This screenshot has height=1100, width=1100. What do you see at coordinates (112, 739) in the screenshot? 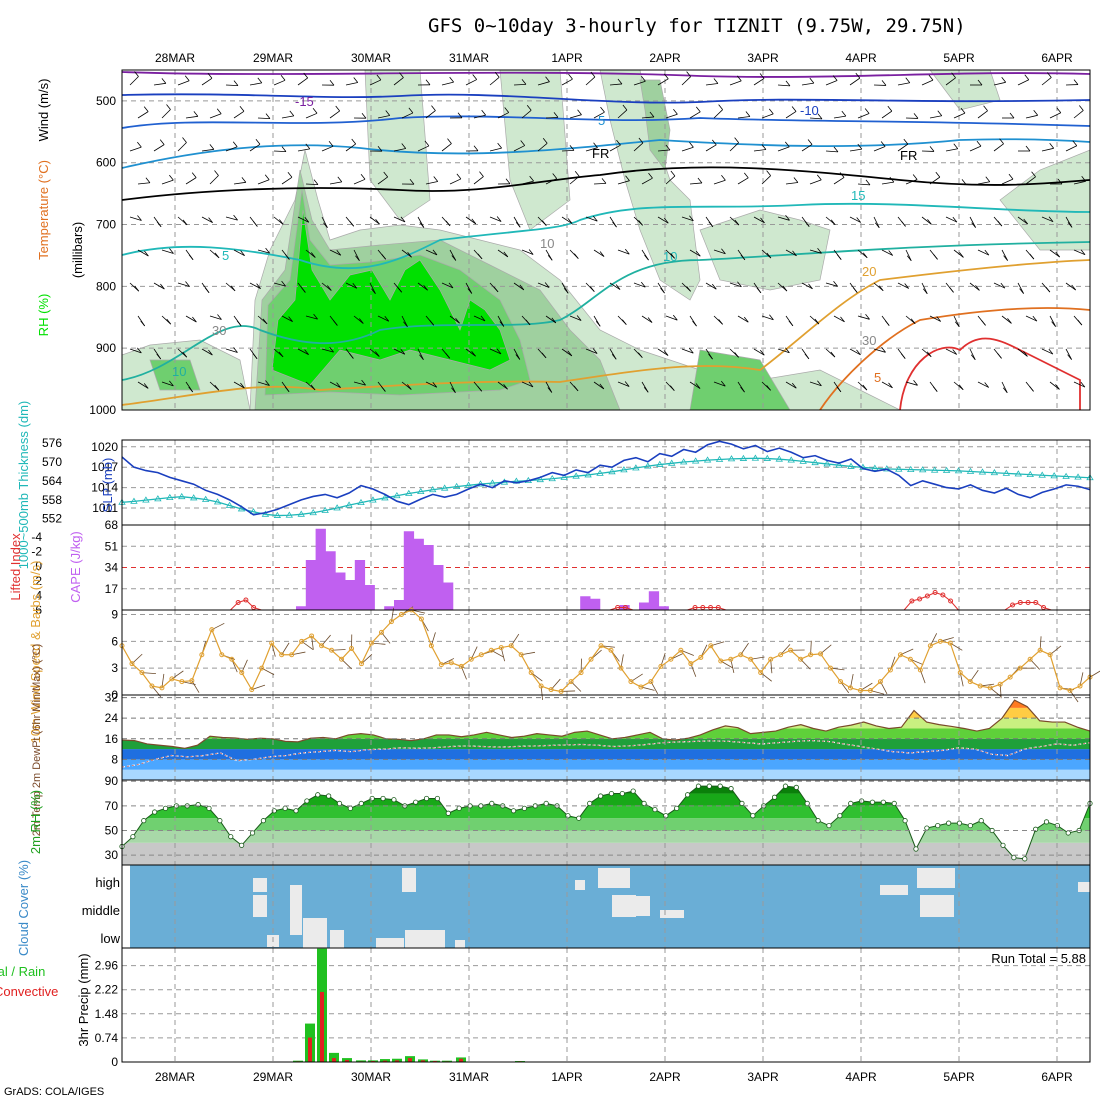
I see `temp-tick-label: 16` at bounding box center [112, 739].